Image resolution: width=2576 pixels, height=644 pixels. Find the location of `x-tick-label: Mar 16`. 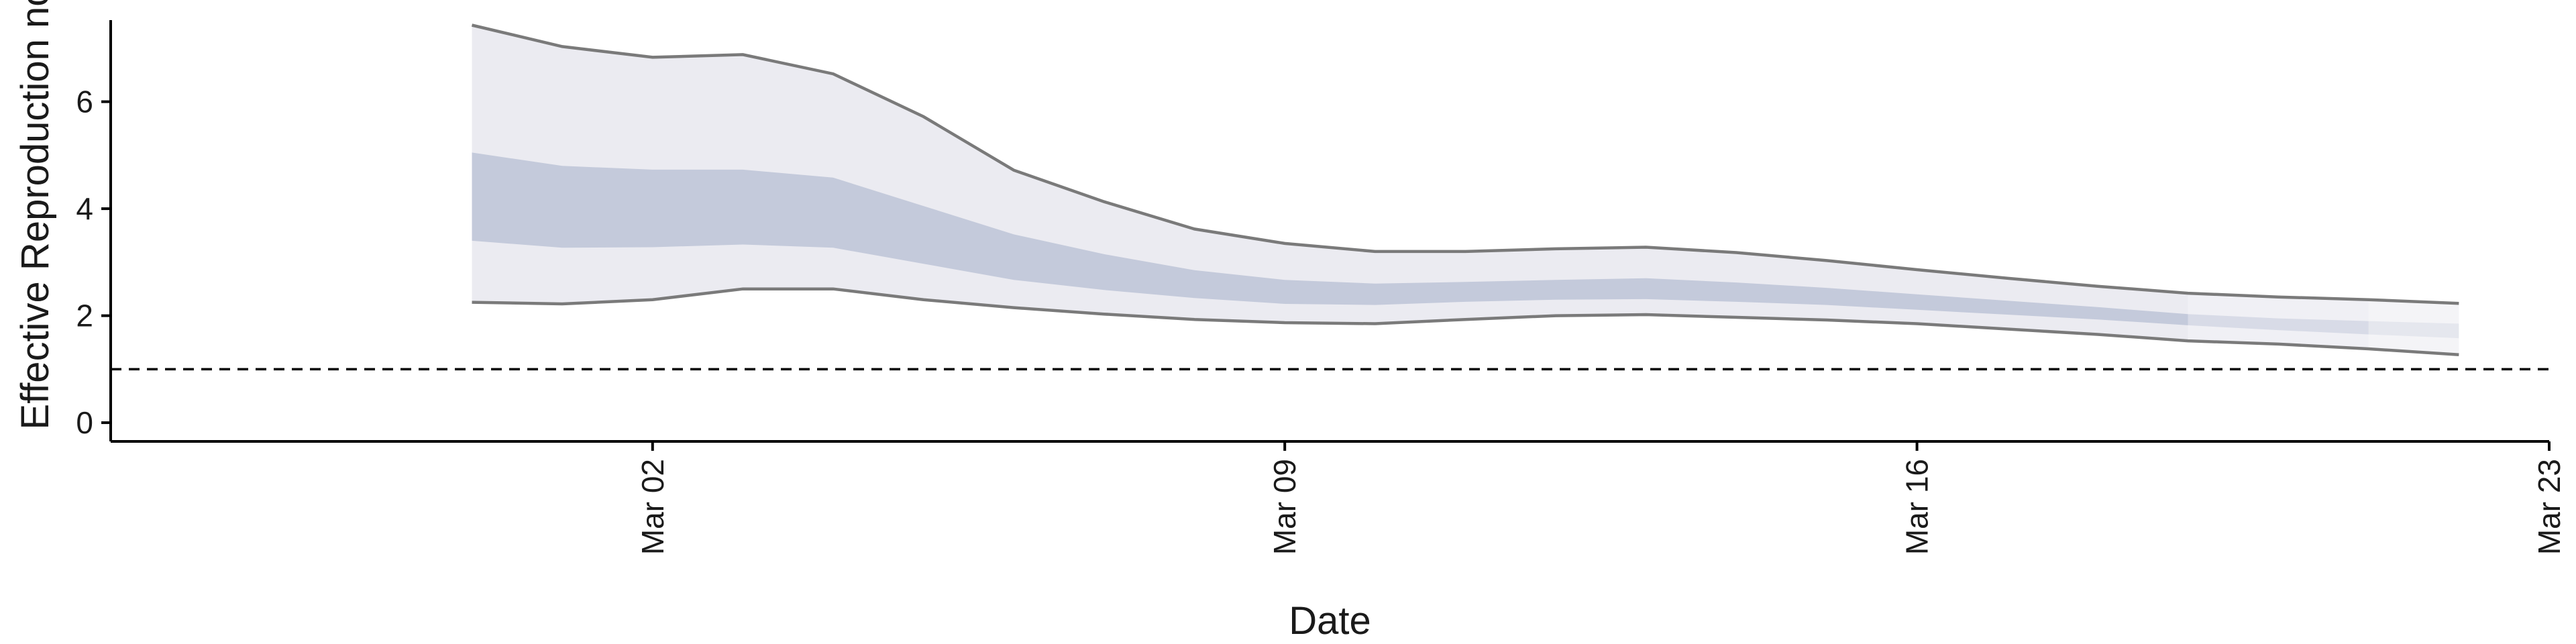

x-tick-label: Mar 16 is located at coordinates (1917, 507).